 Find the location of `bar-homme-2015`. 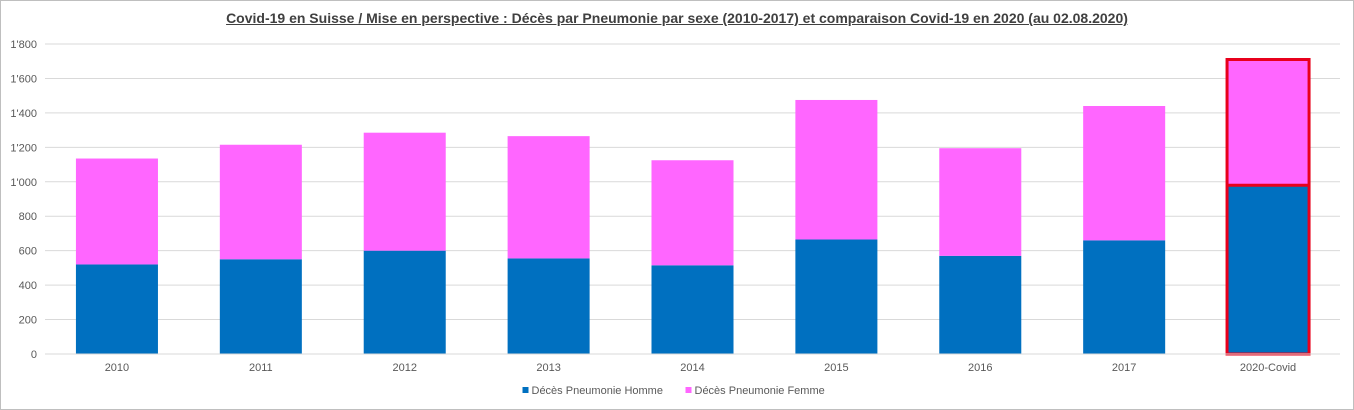

bar-homme-2015 is located at coordinates (836, 296).